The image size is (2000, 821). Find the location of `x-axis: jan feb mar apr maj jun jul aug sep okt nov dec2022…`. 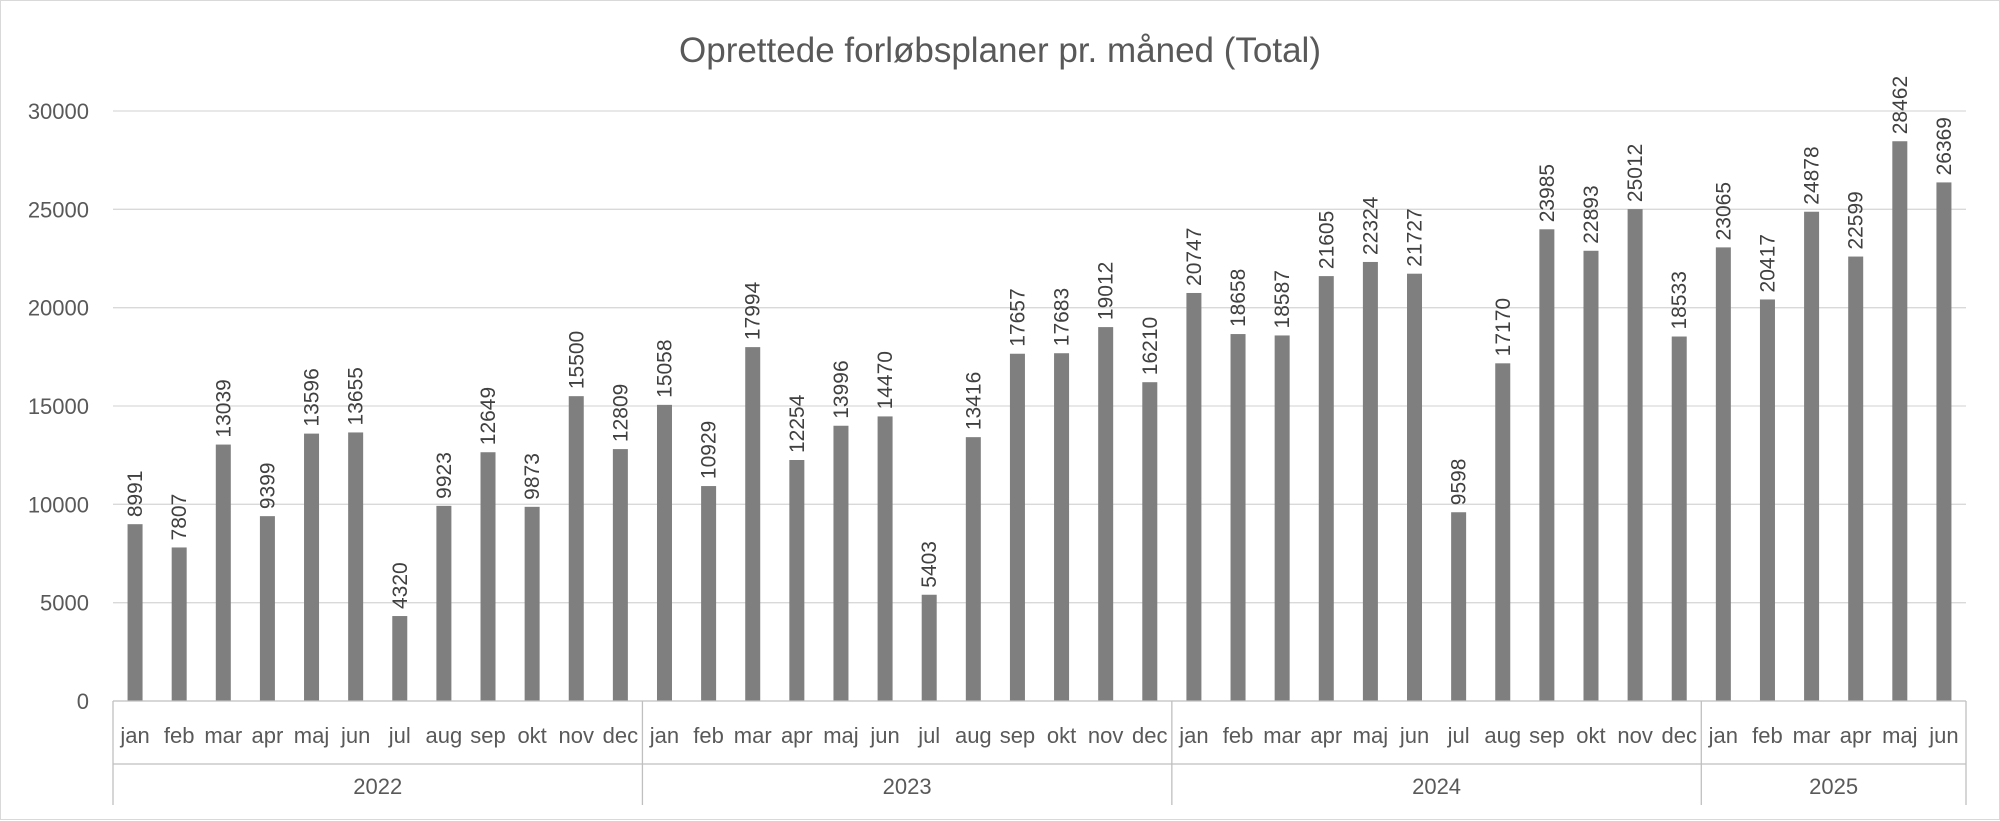

x-axis: jan feb mar apr maj jun jul aug sep okt nov dec2022… is located at coordinates (1039, 752).